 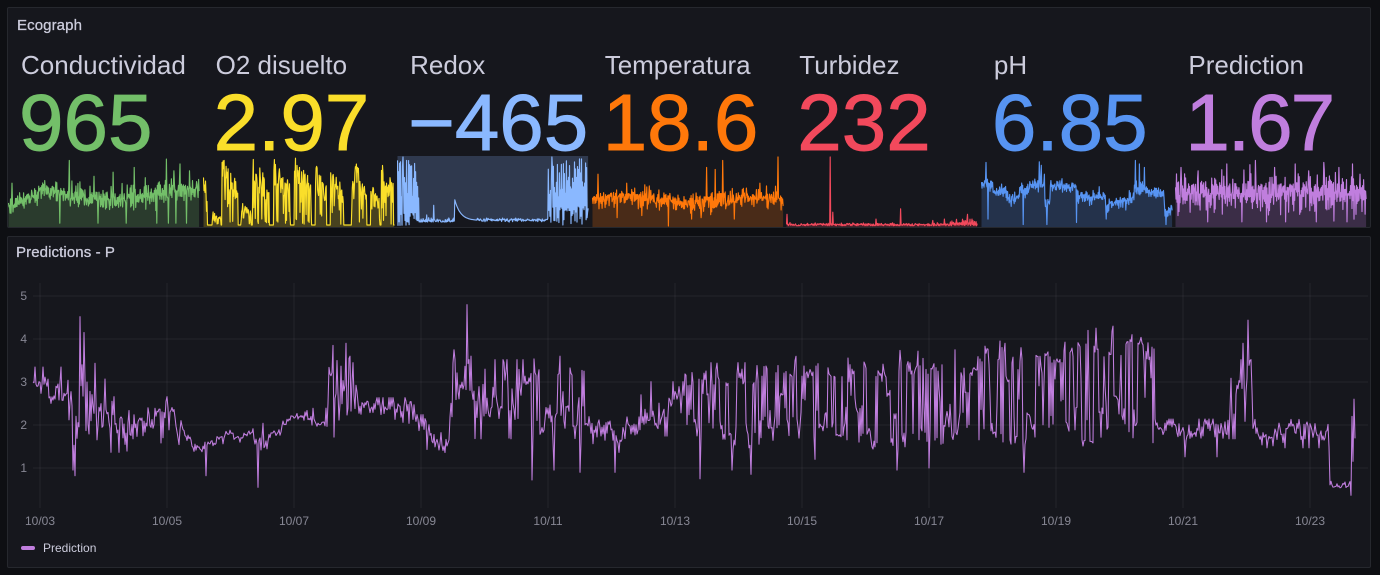 I want to click on svg-text: 10/11, so click(x=547, y=521).